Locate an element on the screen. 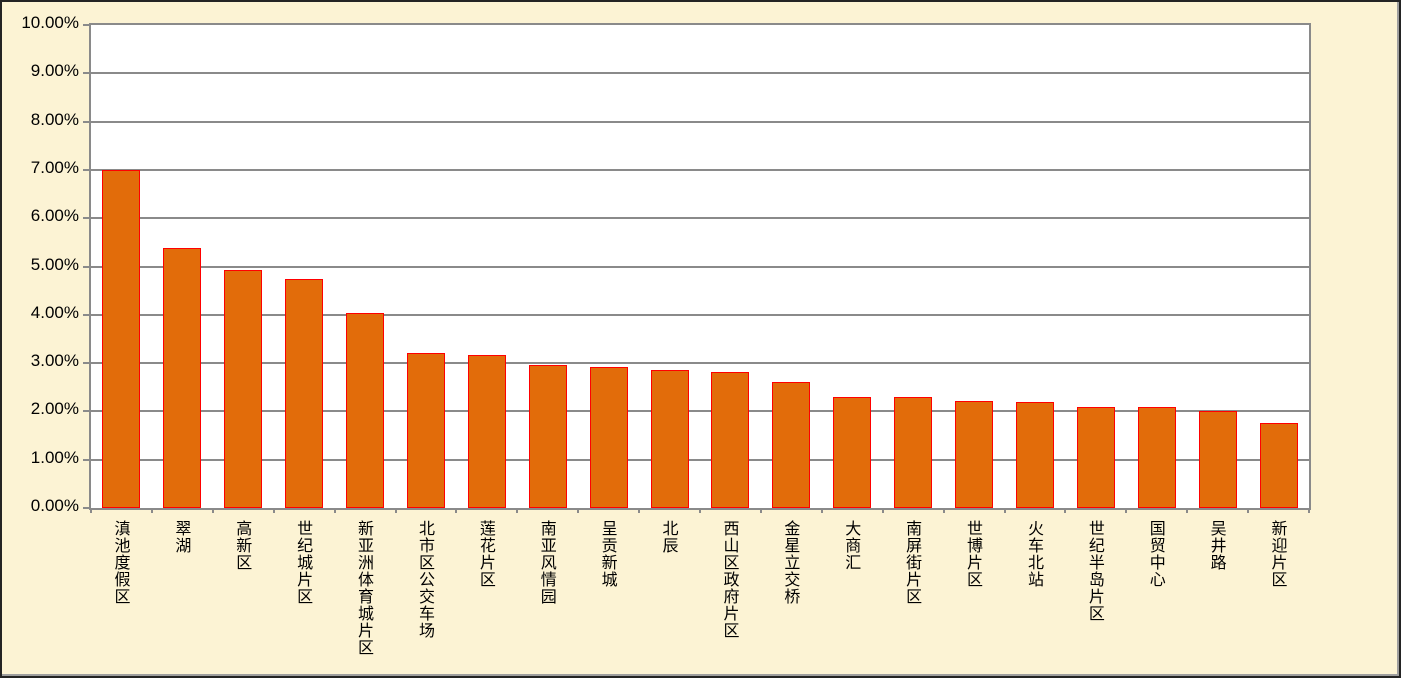 The width and height of the screenshot is (1401, 678). y-tick-label: 0.00% is located at coordinates (54, 505).